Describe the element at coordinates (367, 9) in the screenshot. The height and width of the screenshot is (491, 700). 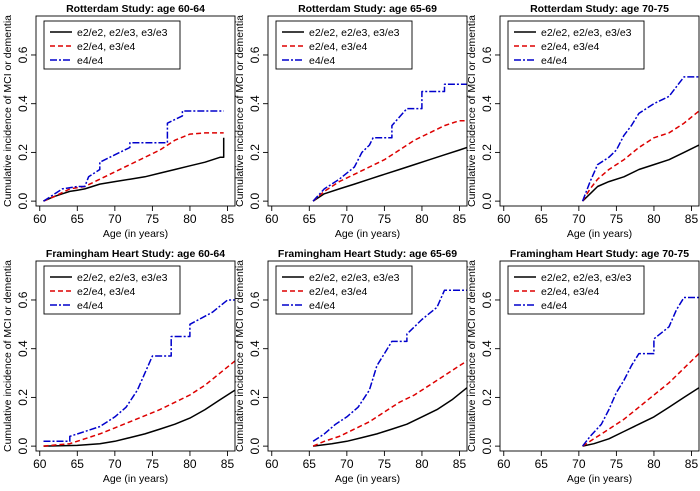
I see `chart-title: Rotterdam Study: age 65-69` at that location.